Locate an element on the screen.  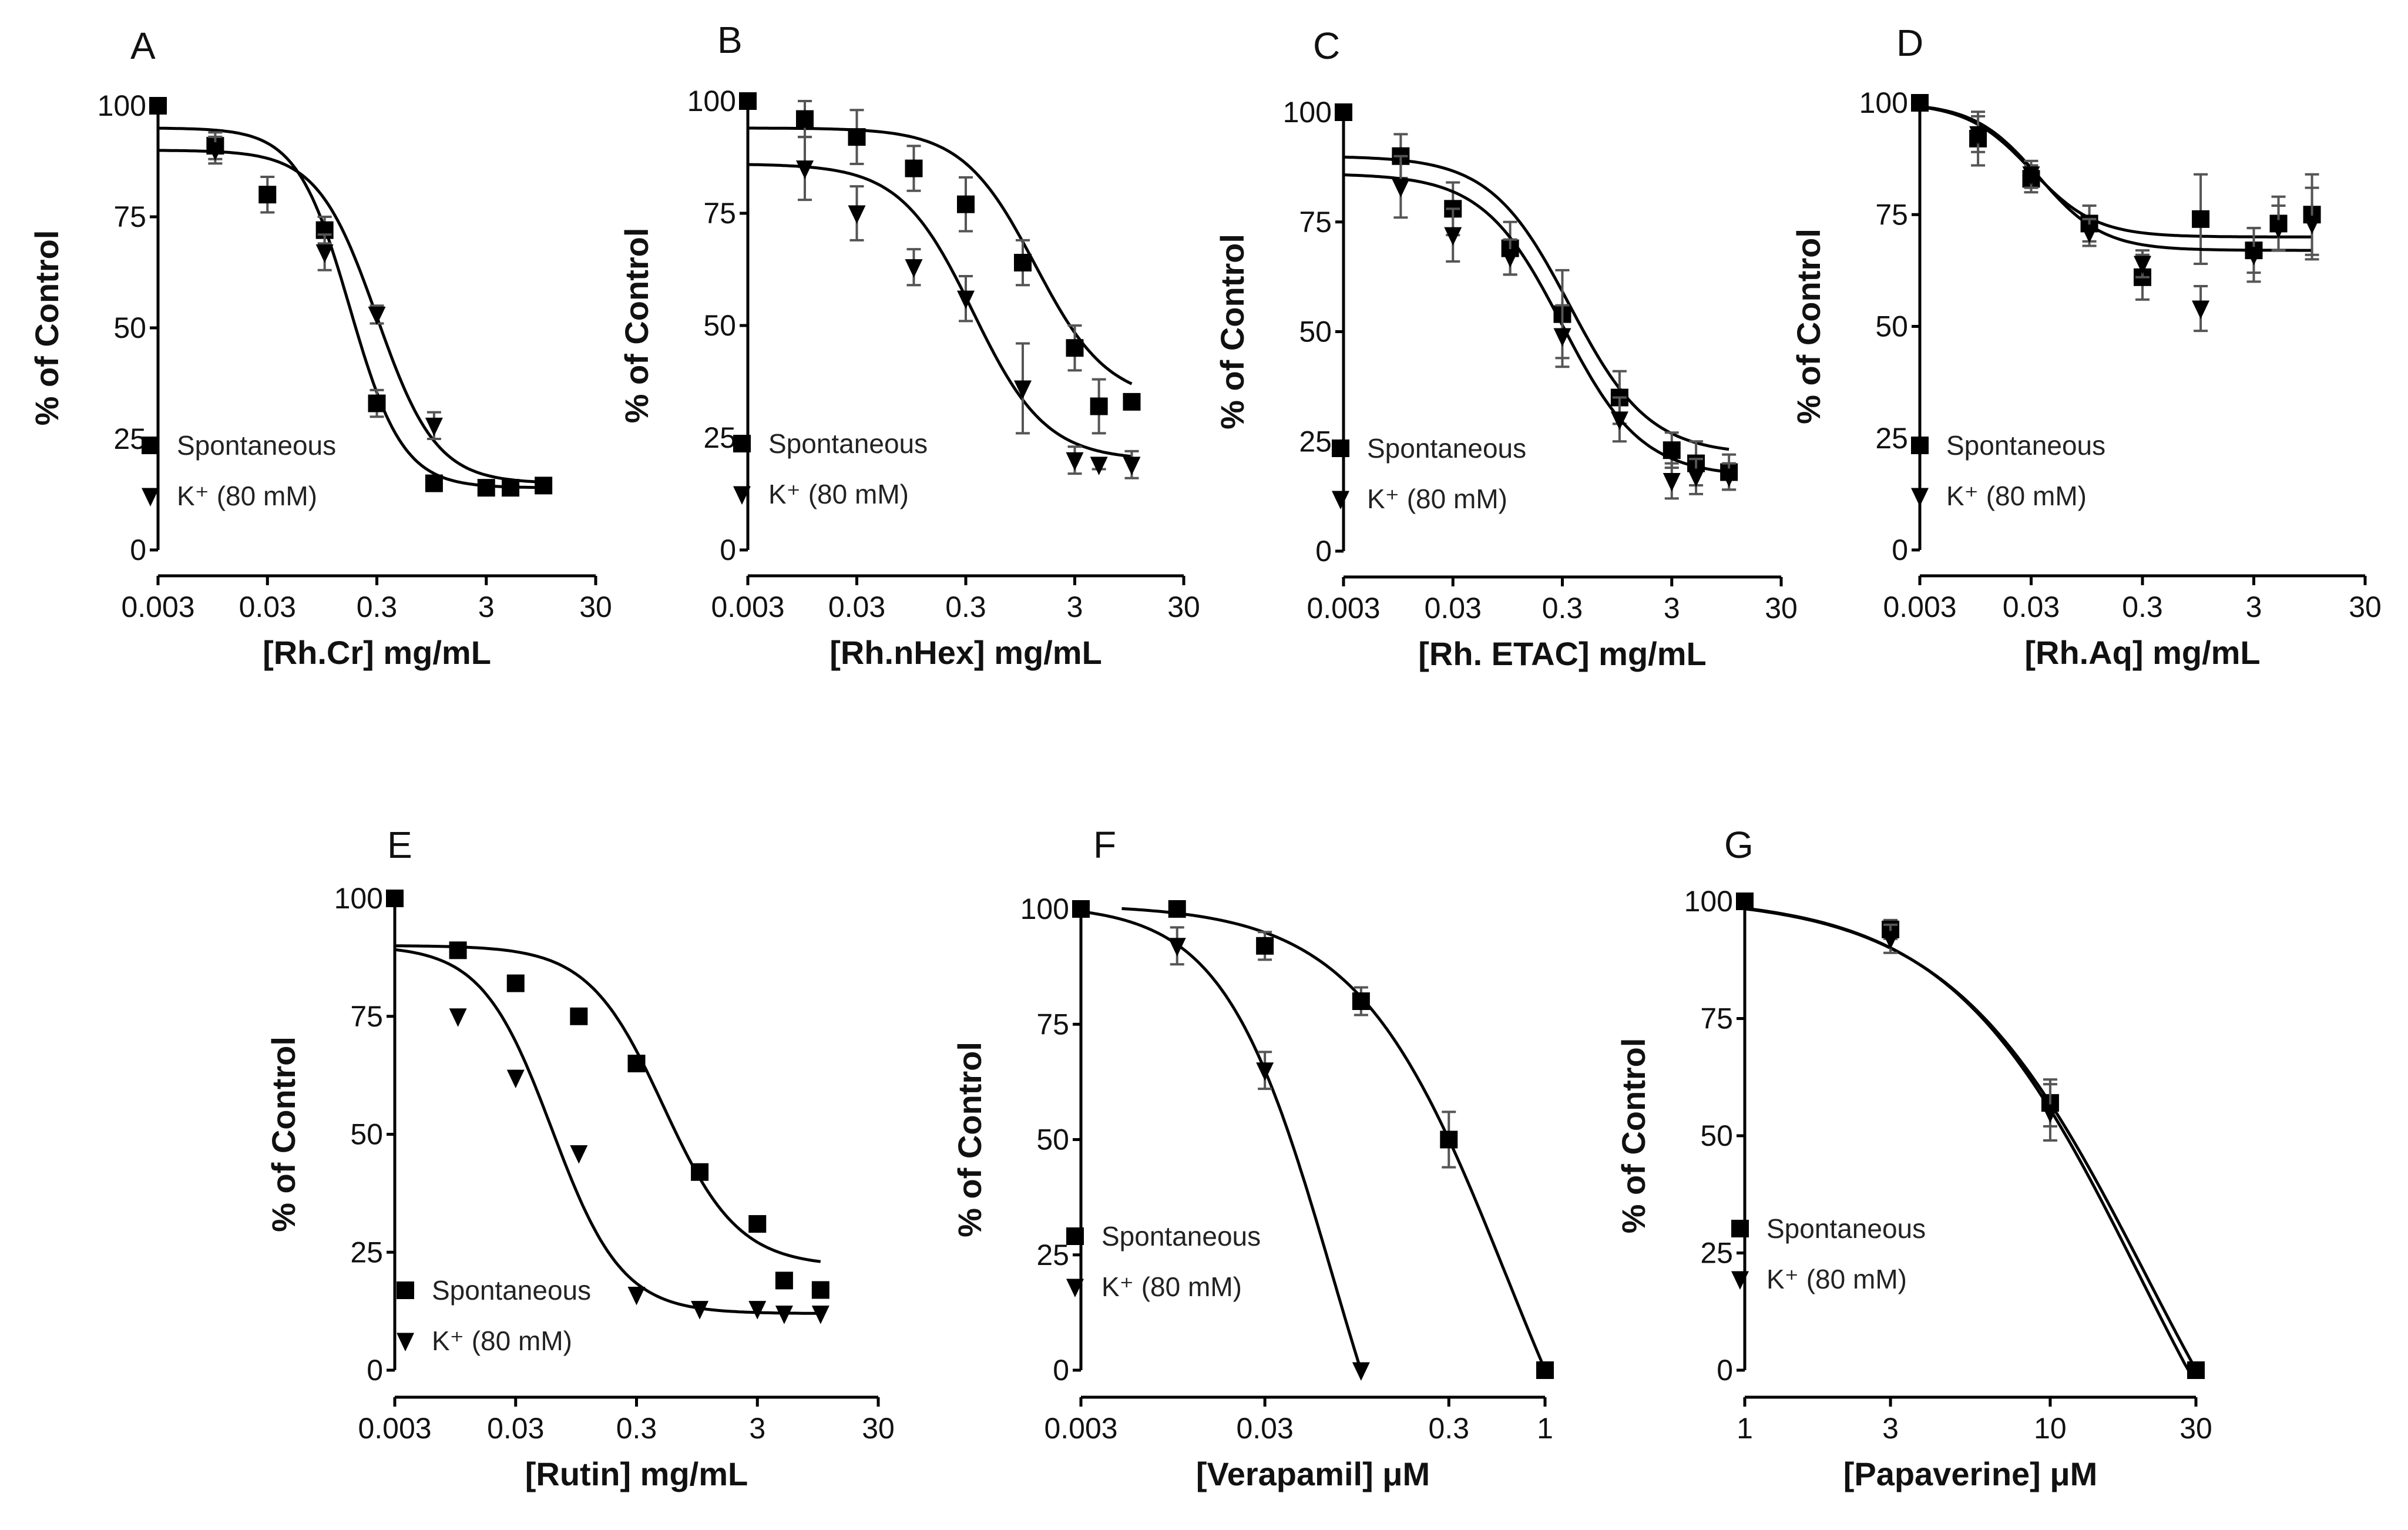
panel-letter: B is located at coordinates (730, 40).